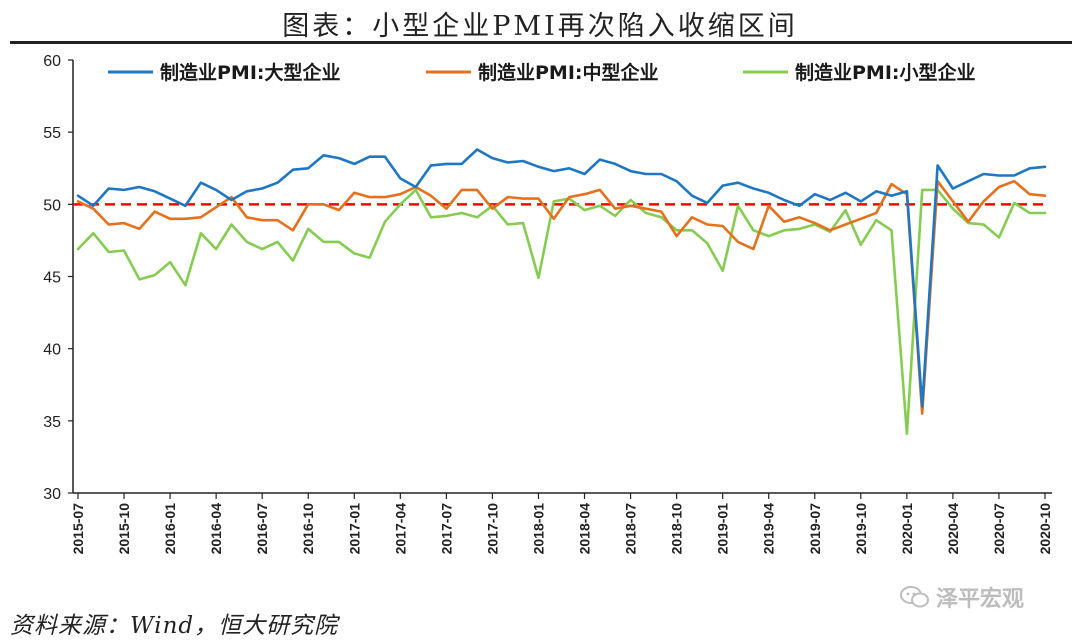  I want to click on x-tick-label: 2019-10, so click(861, 529).